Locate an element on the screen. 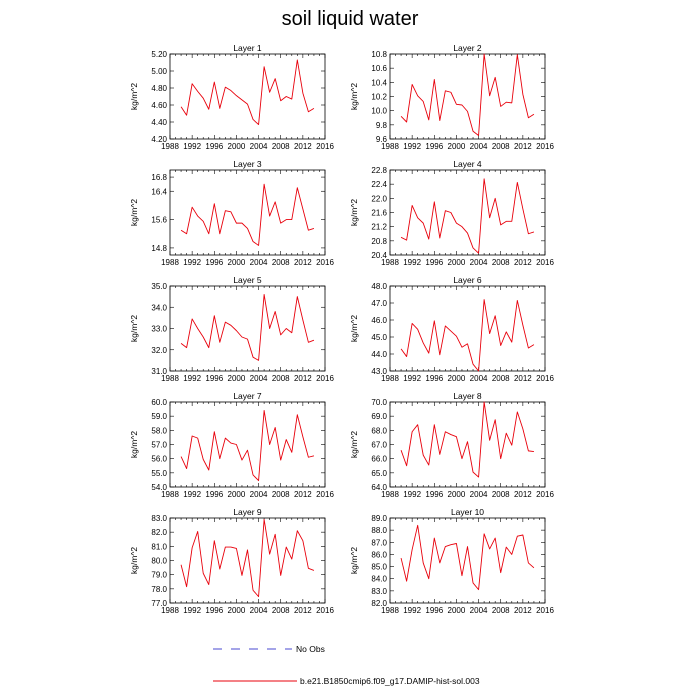  chart-title: soil liquid water is located at coordinates (350, 19).